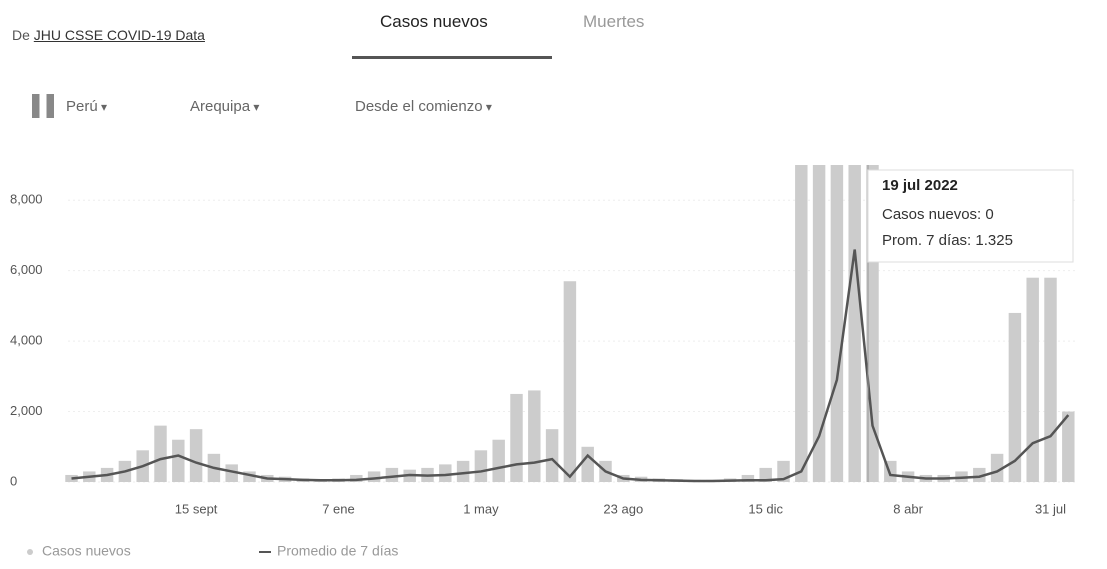  I want to click on x-tick-label: 7 ene, so click(338, 508).